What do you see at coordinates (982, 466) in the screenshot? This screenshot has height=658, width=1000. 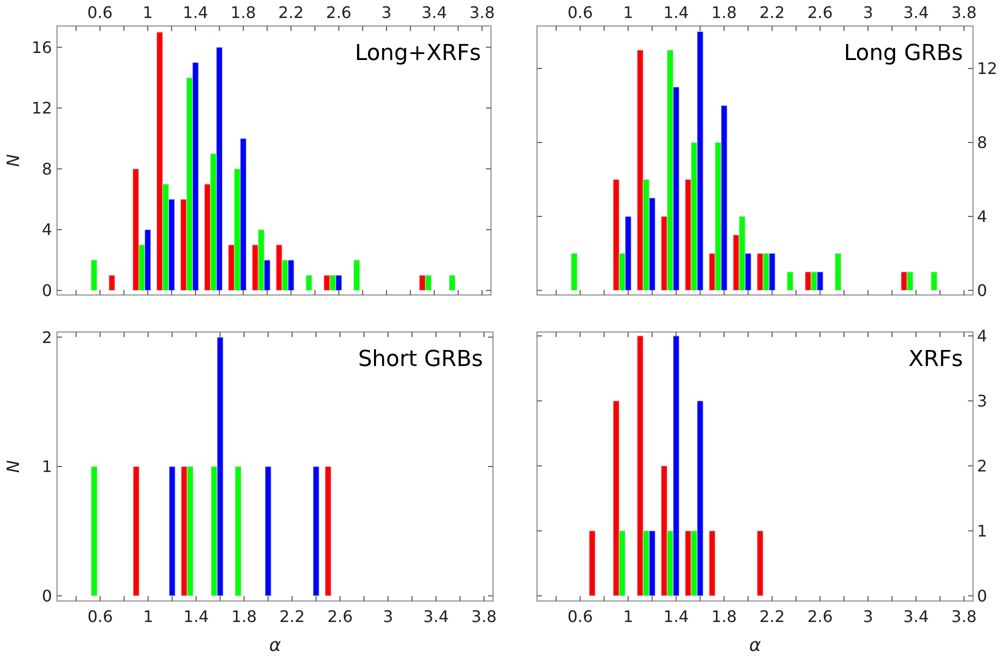 I see `y2-tick-label: 2` at bounding box center [982, 466].